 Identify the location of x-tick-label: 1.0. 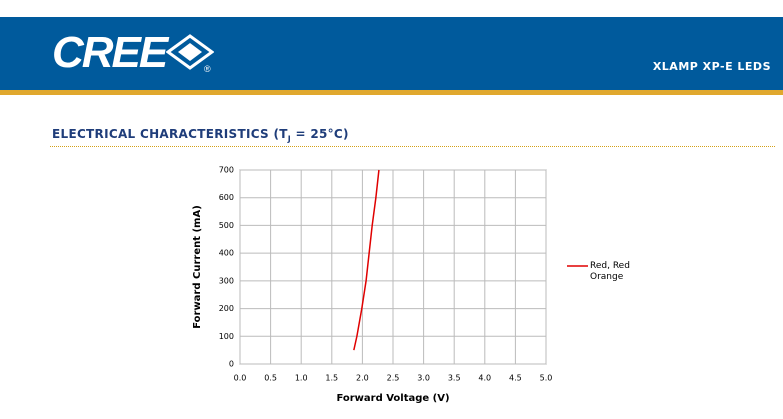
(301, 378).